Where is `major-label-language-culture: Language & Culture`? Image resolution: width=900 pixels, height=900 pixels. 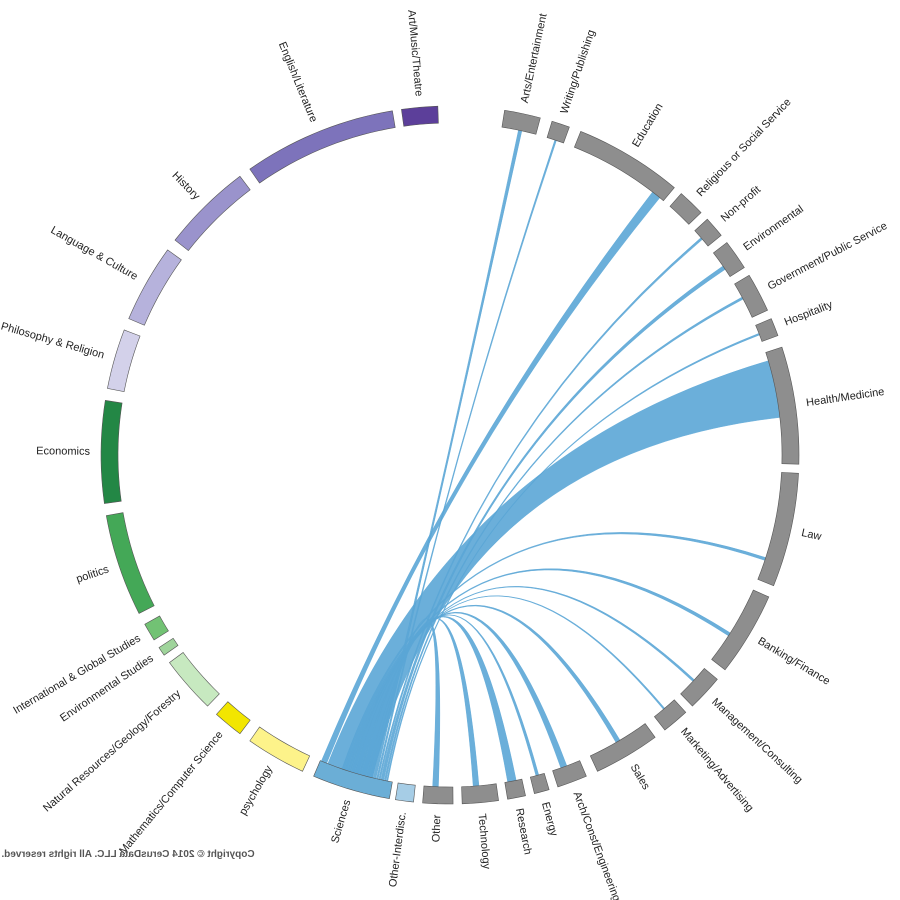 major-label-language-culture: Language & Culture is located at coordinates (94, 253).